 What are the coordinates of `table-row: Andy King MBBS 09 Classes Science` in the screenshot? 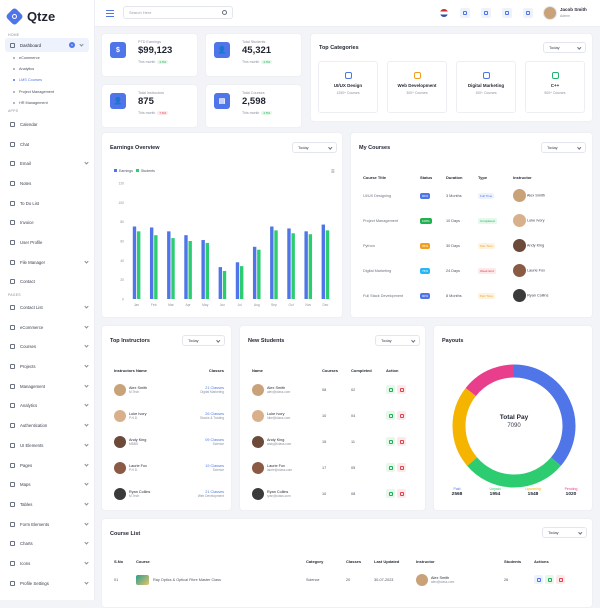 It's located at (169, 442).